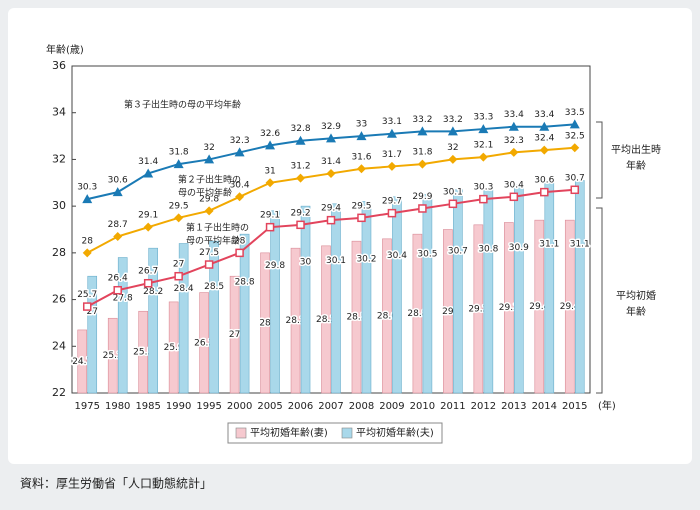 The width and height of the screenshot is (700, 510). What do you see at coordinates (361, 206) in the screenshot?
I see `value-label: 29.5` at bounding box center [361, 206].